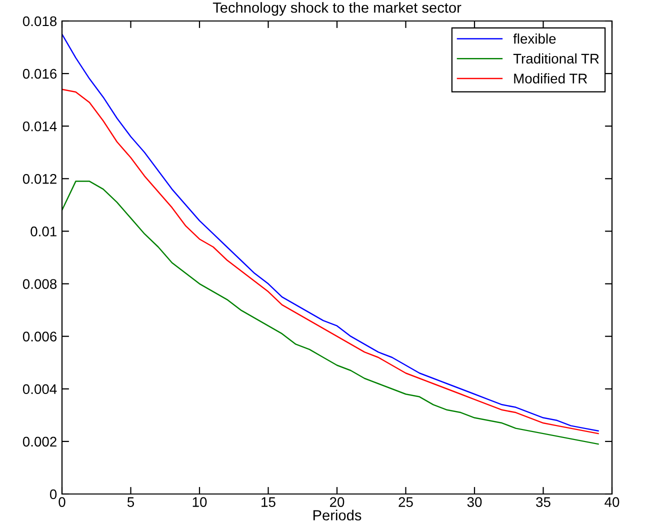 The width and height of the screenshot is (649, 525). I want to click on y-tick-label: 0.014, so click(39, 126).